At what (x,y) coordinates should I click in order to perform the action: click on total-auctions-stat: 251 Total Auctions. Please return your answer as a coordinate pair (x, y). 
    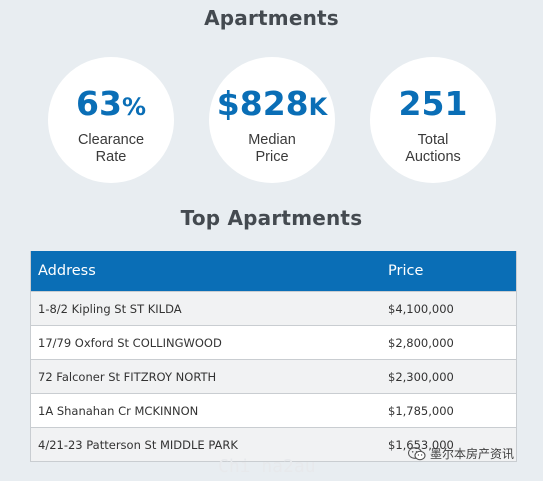
    Looking at the image, I should click on (433, 120).